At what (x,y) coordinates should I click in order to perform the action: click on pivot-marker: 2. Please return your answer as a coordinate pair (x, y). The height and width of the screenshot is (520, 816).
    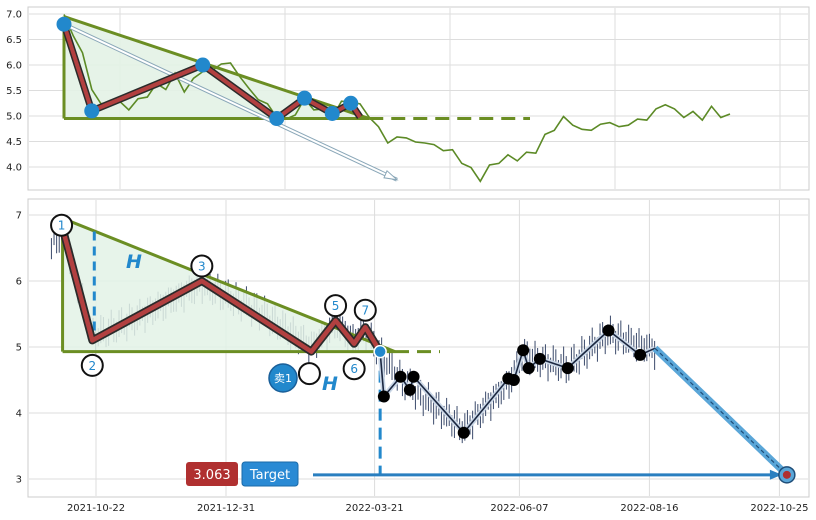
    Looking at the image, I should click on (92, 365).